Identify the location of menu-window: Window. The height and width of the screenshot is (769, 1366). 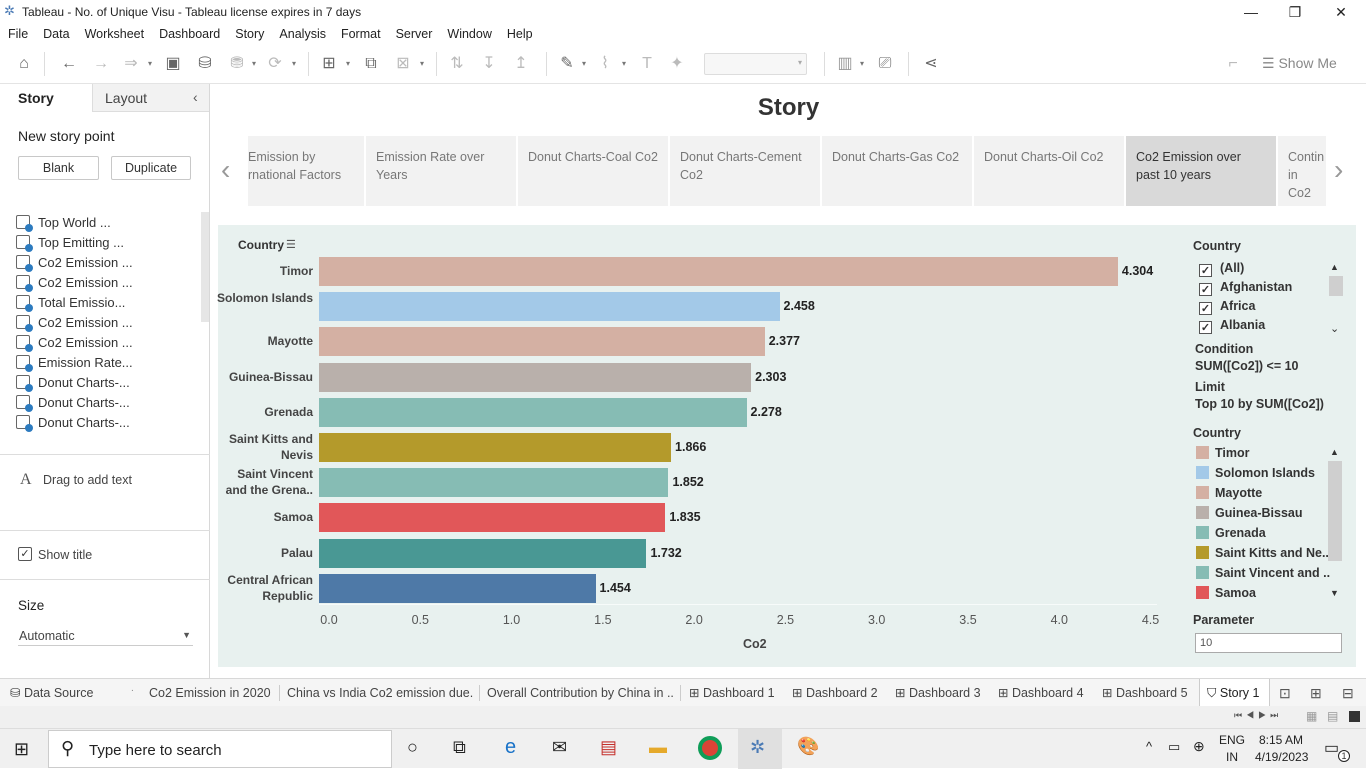
(469, 34).